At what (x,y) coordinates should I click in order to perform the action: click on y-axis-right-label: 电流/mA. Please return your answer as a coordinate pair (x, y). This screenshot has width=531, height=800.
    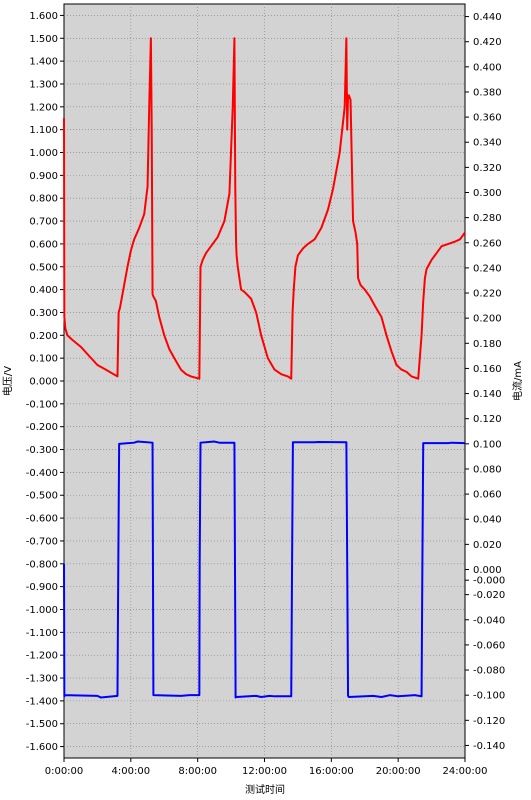
    Looking at the image, I should click on (517, 381).